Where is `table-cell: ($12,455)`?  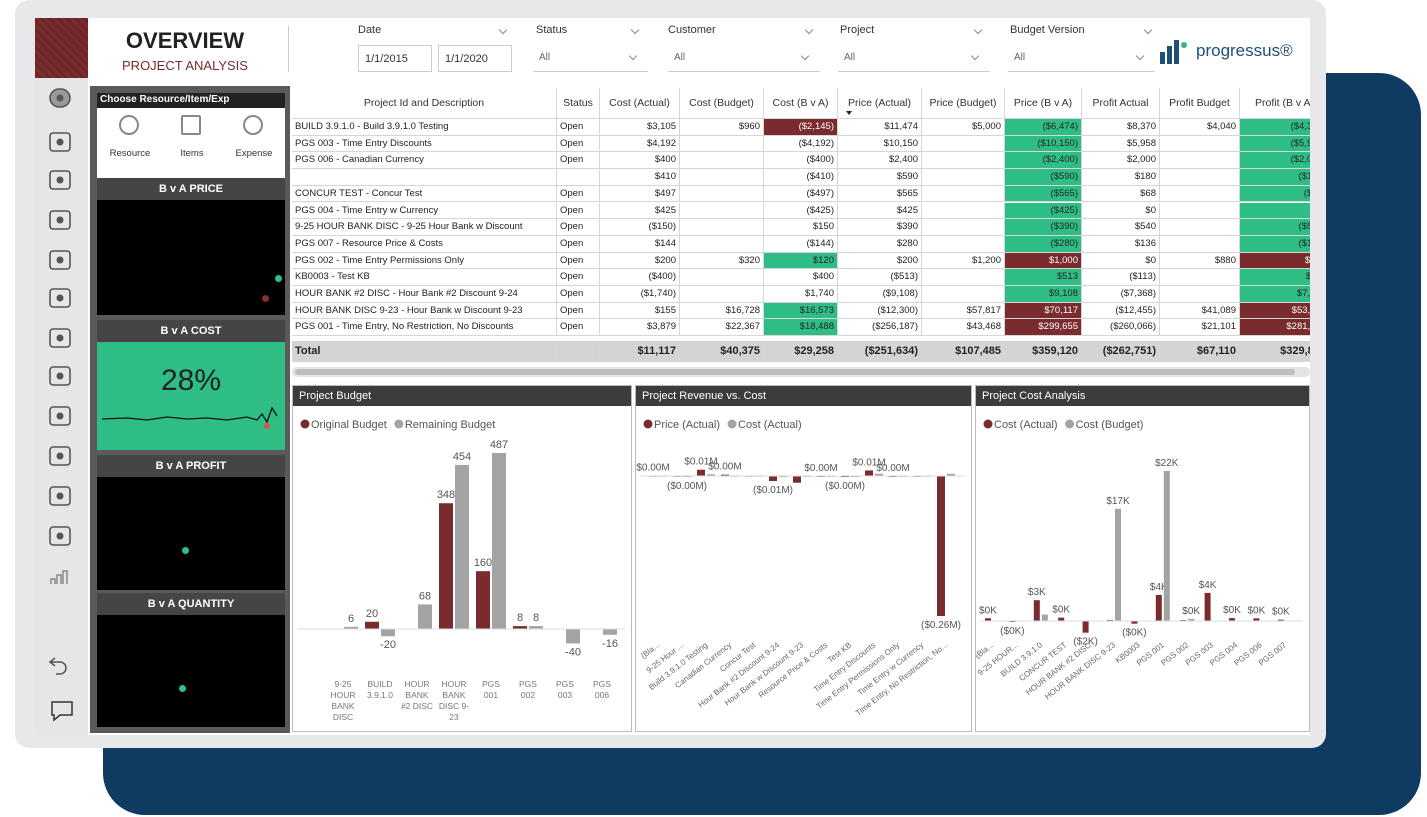 table-cell: ($12,455) is located at coordinates (1121, 311).